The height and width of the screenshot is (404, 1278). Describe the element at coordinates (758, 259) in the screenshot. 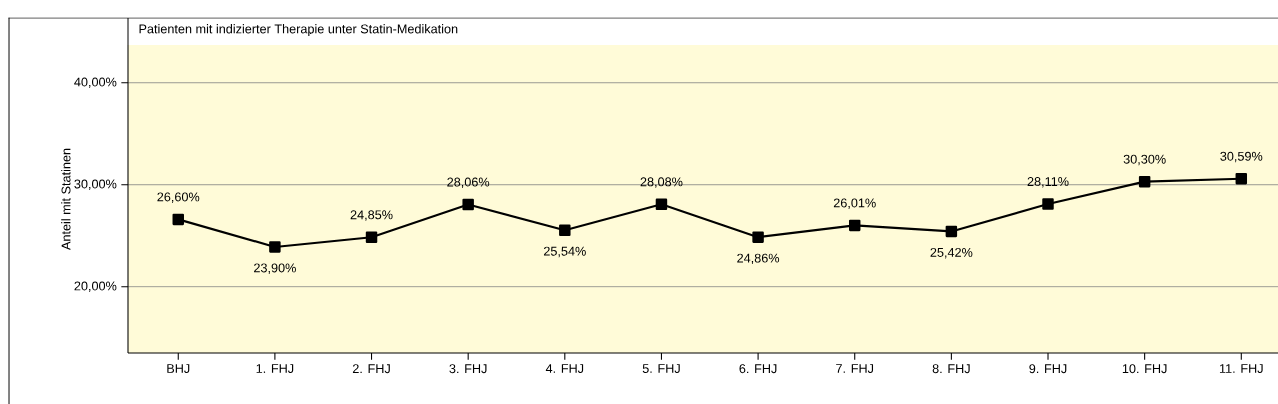

I see `data-label: 24,86%` at that location.